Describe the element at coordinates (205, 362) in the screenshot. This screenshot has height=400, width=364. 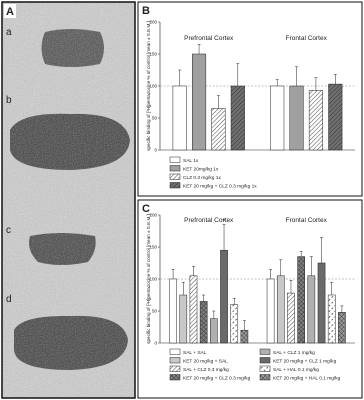
I see `legend-label: KET 20 mg/kg + SAL` at that location.